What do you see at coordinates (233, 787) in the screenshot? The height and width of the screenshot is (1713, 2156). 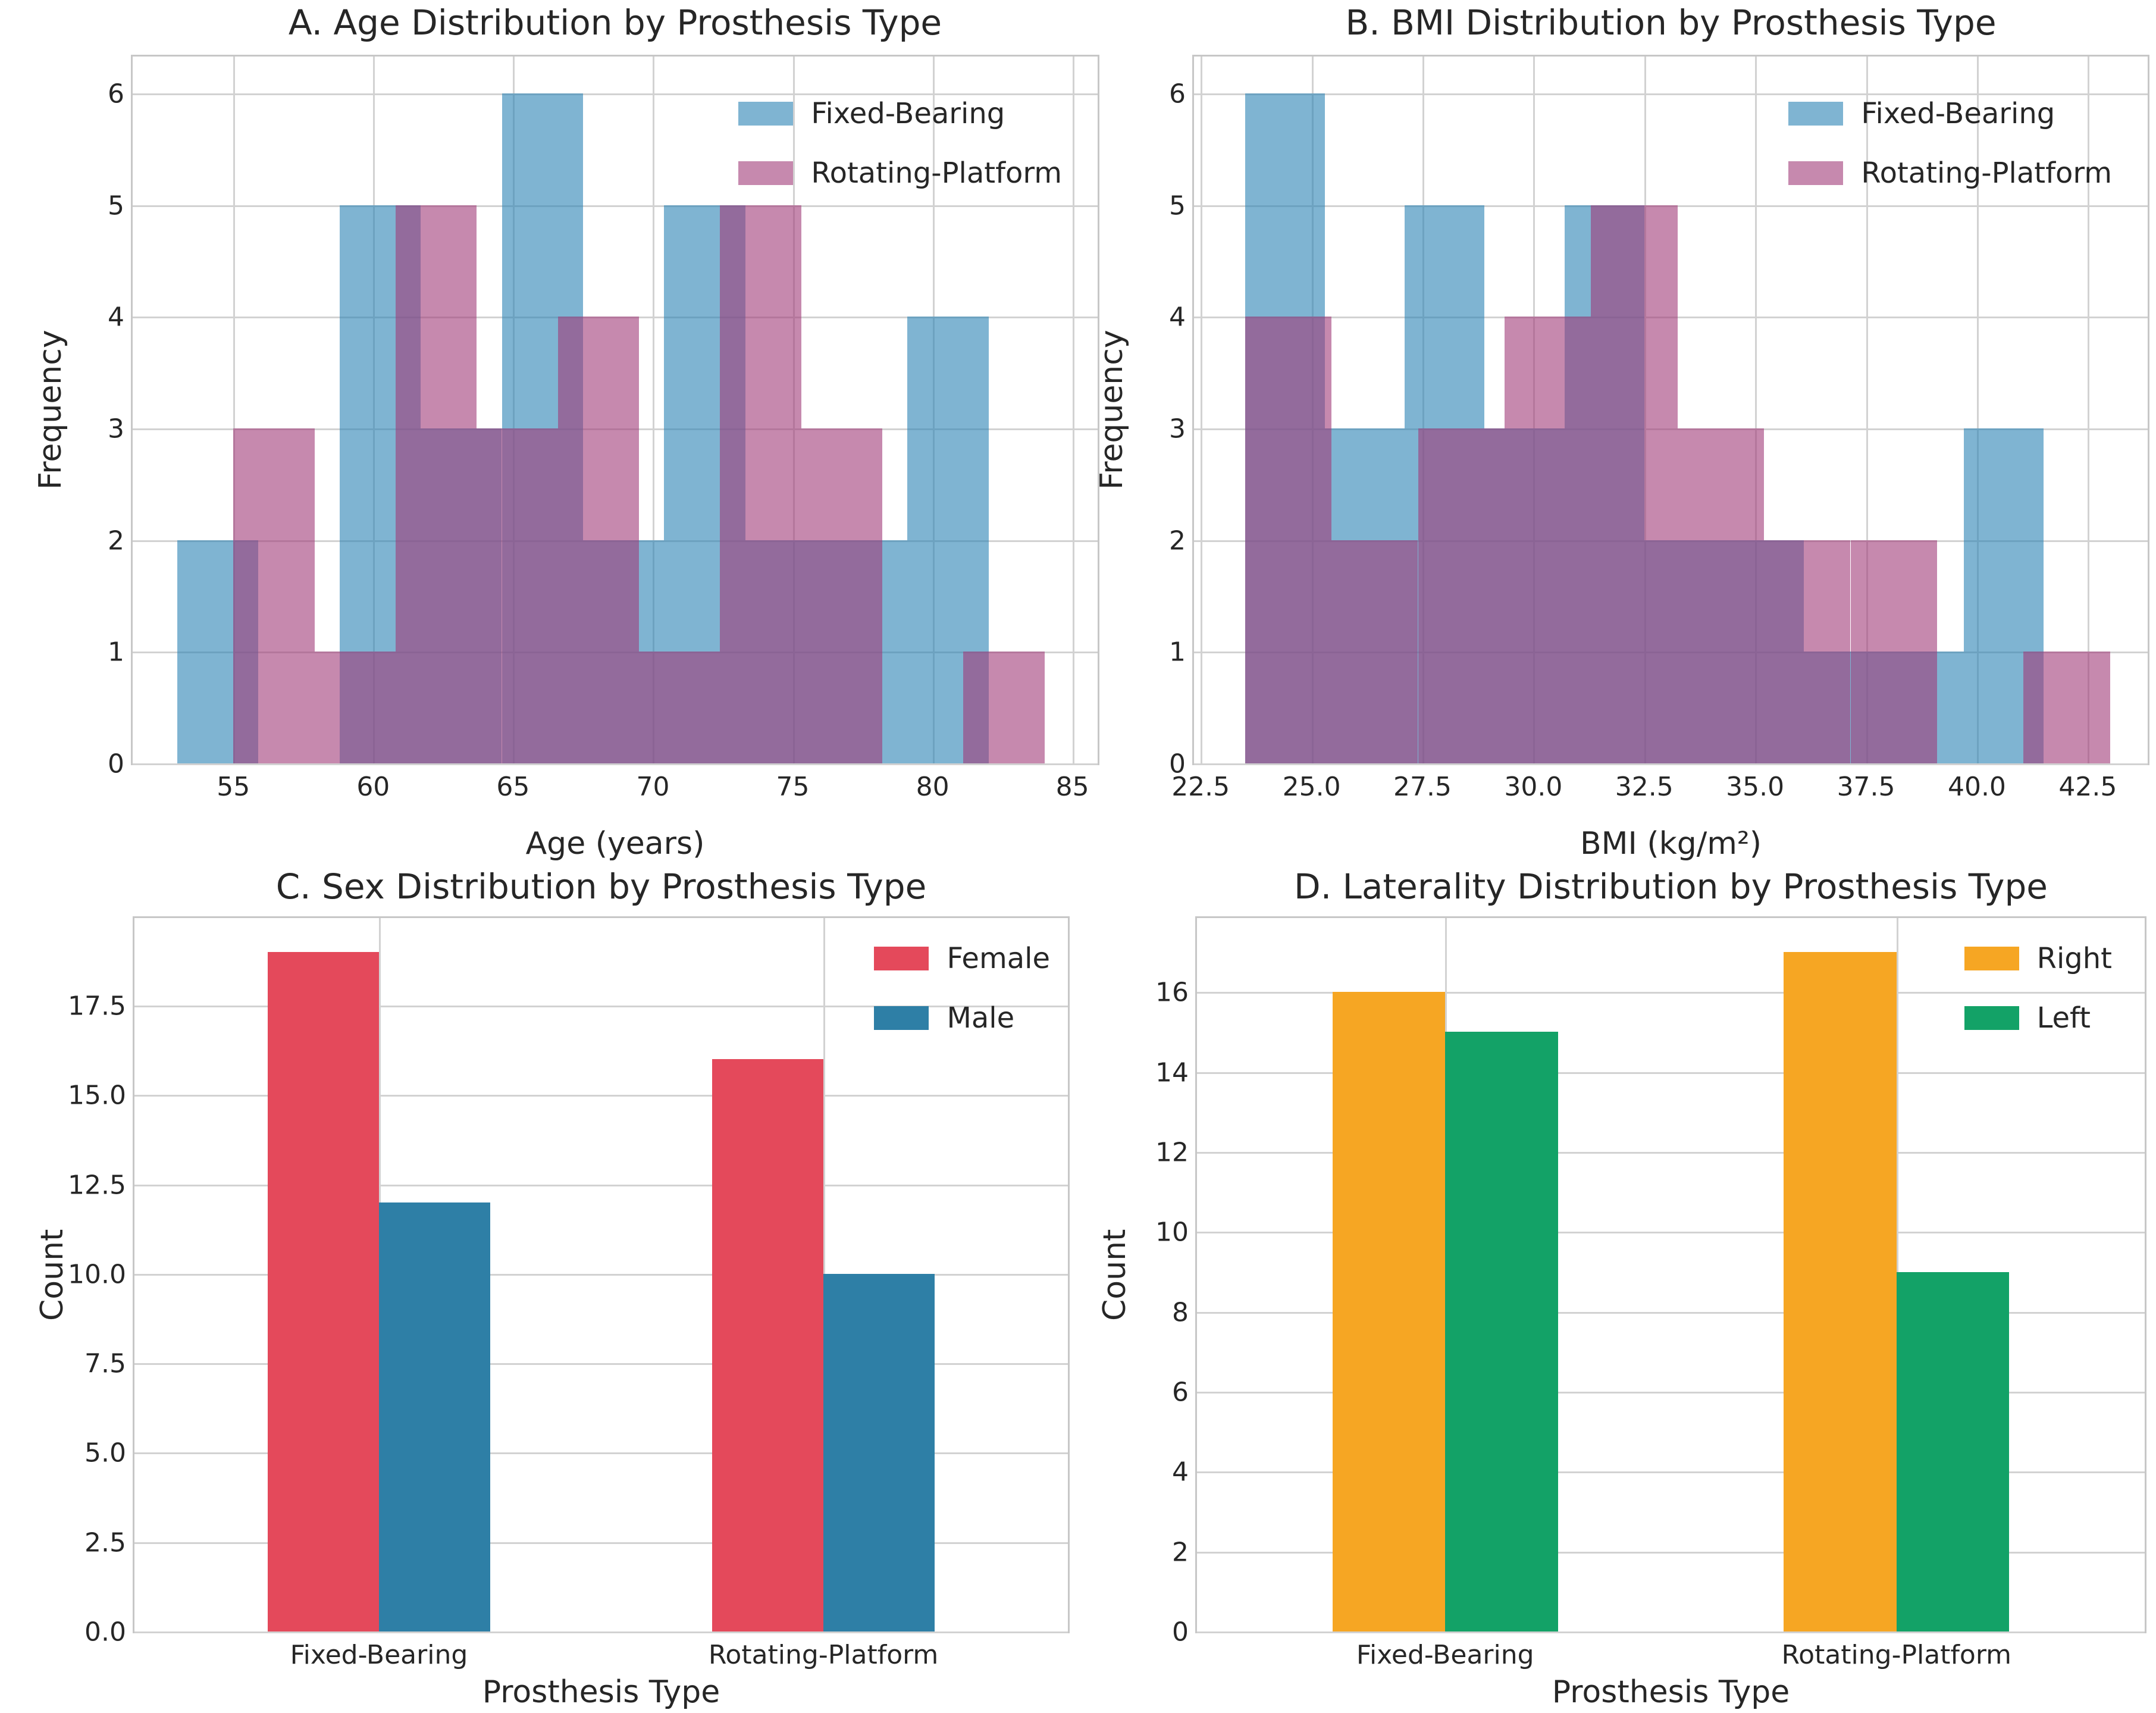 I see `x-tick-label: 55` at bounding box center [233, 787].